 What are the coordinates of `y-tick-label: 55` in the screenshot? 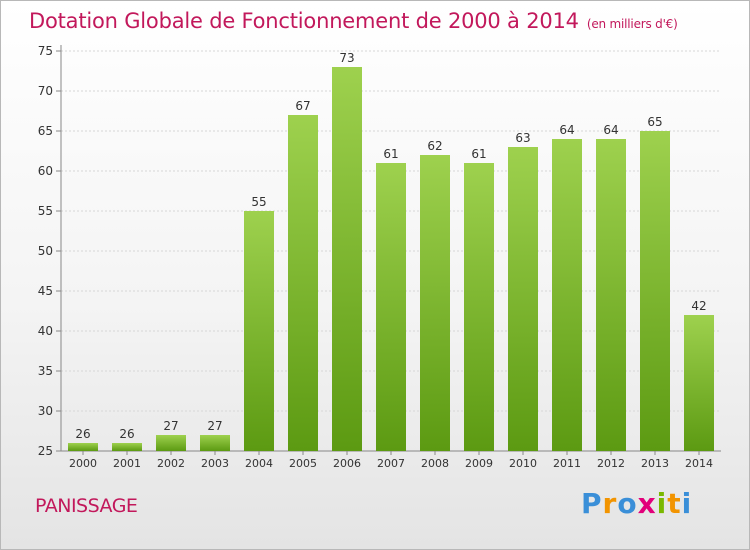 It's located at (45, 211).